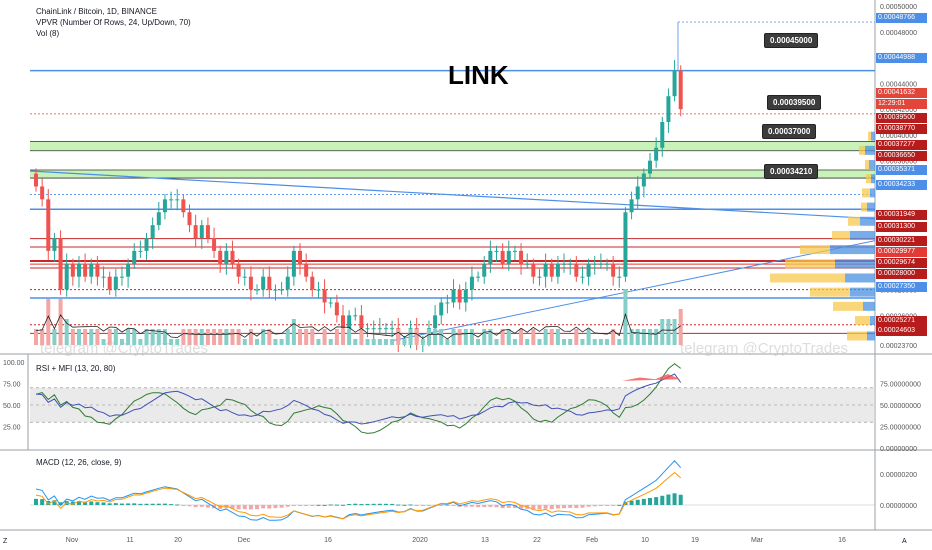 This screenshot has height=550, width=932. What do you see at coordinates (901, 185) in the screenshot?
I see `price-label: 0.00034233` at bounding box center [901, 185].